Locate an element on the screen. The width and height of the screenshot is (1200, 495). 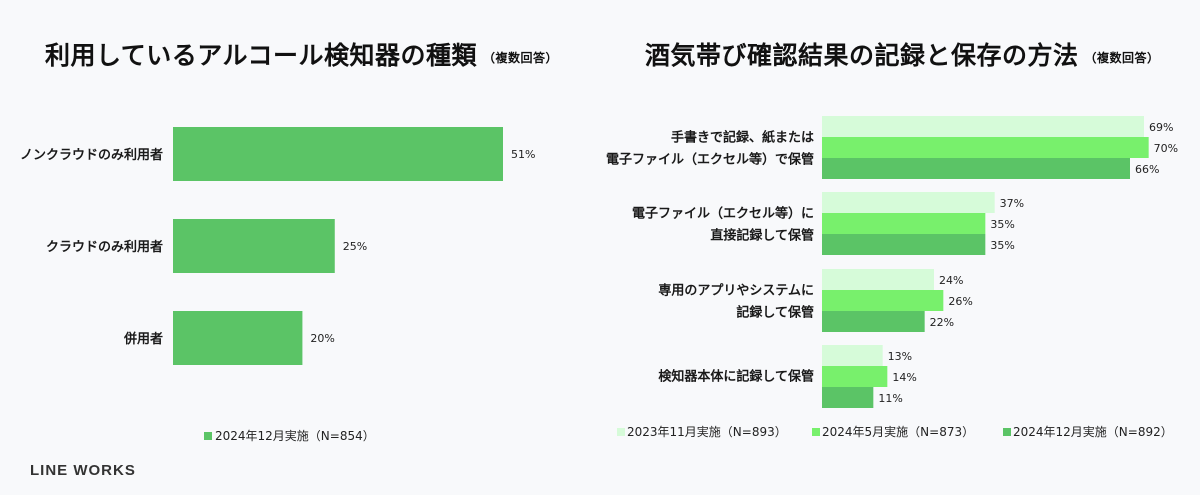
right-value-label-g3-s2: 11% is located at coordinates (890, 398).